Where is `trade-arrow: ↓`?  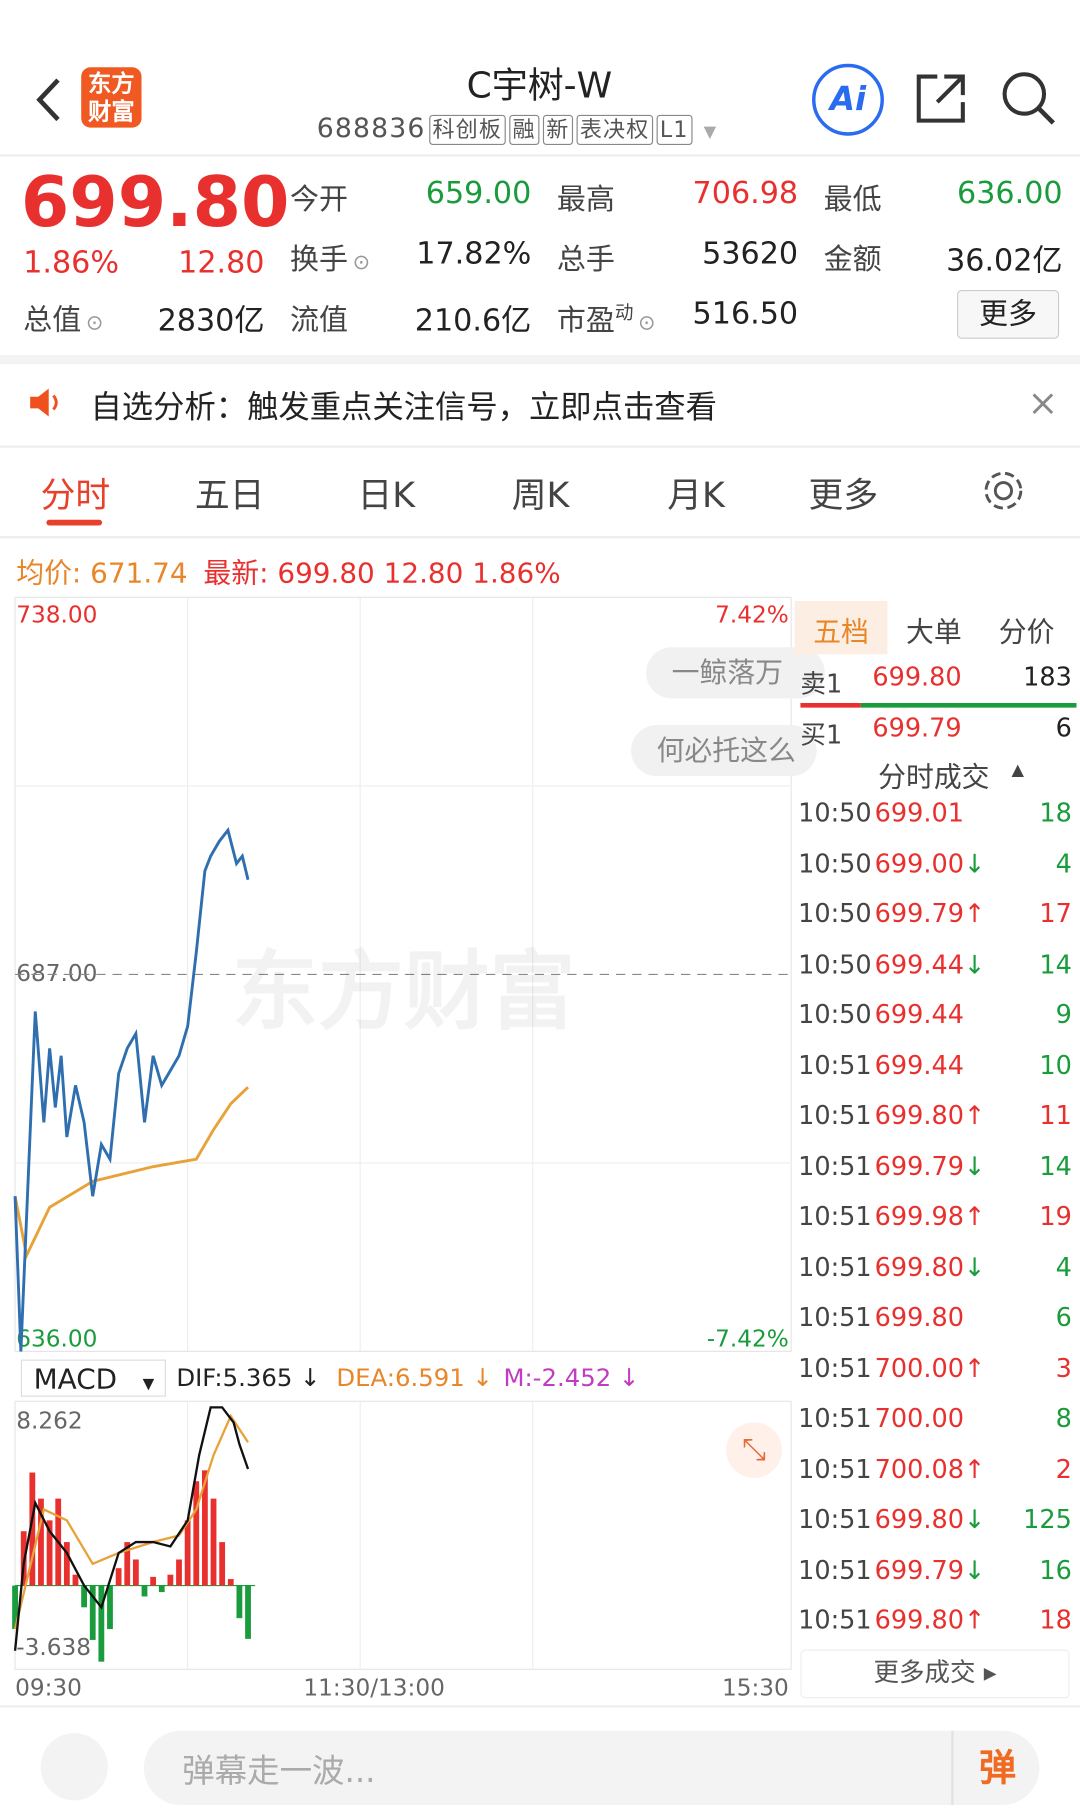
trade-arrow: ↓ is located at coordinates (974, 1268).